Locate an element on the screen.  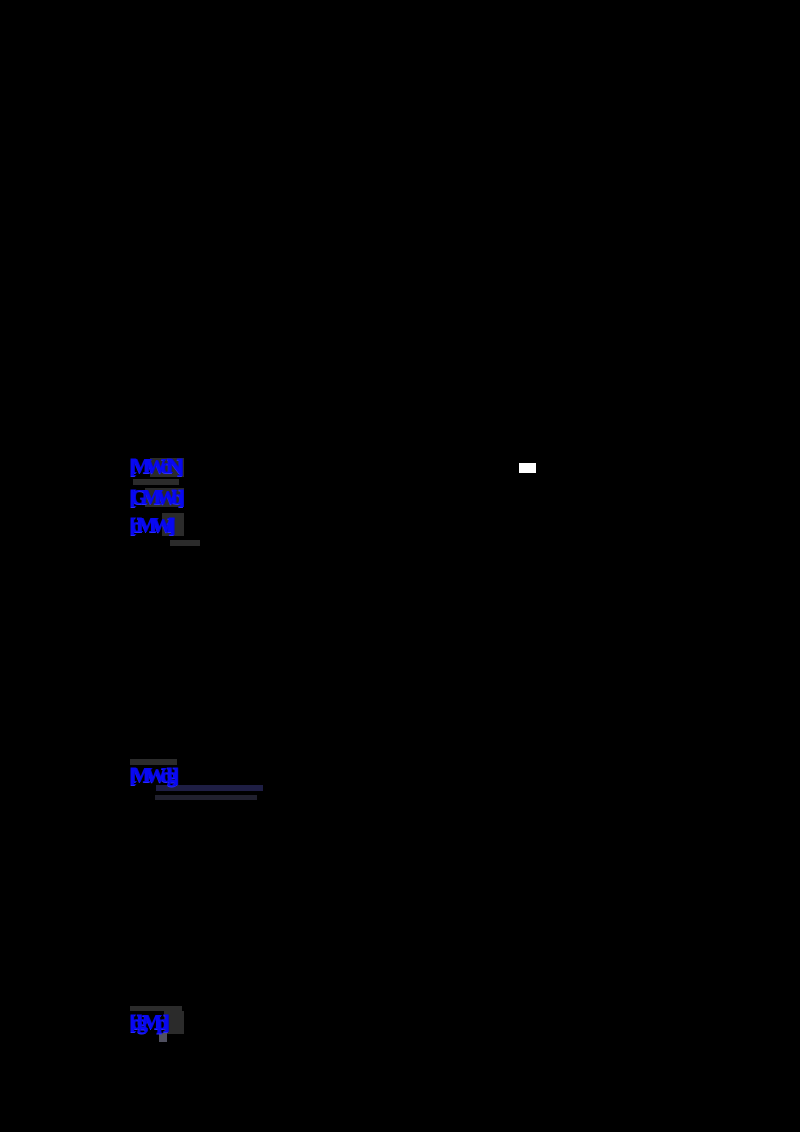
text-remnant-descender is located at coordinates (163, 1037).